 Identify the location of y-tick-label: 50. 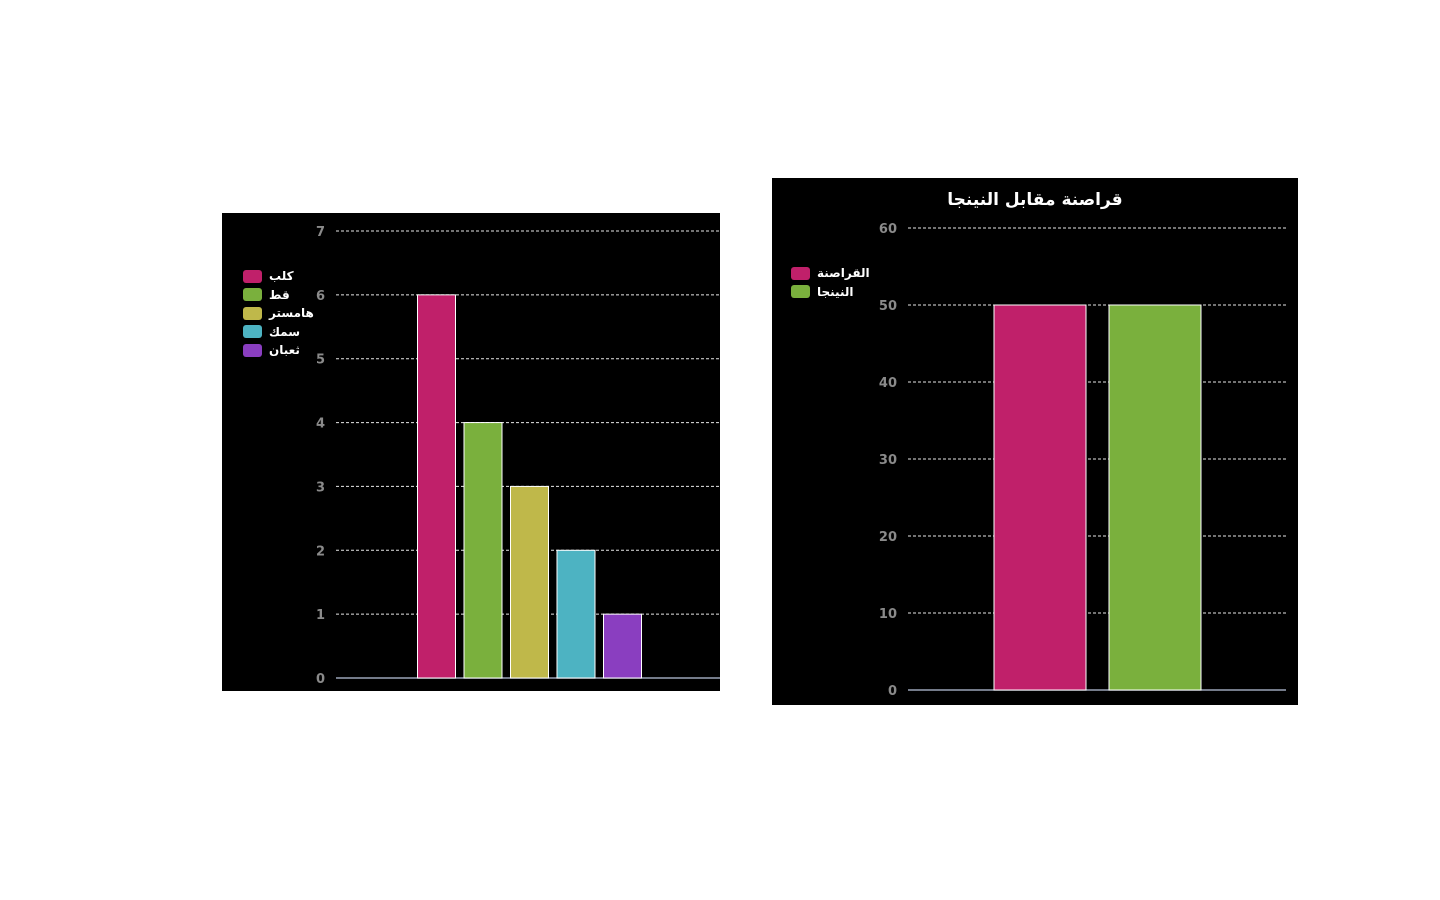
(888, 306).